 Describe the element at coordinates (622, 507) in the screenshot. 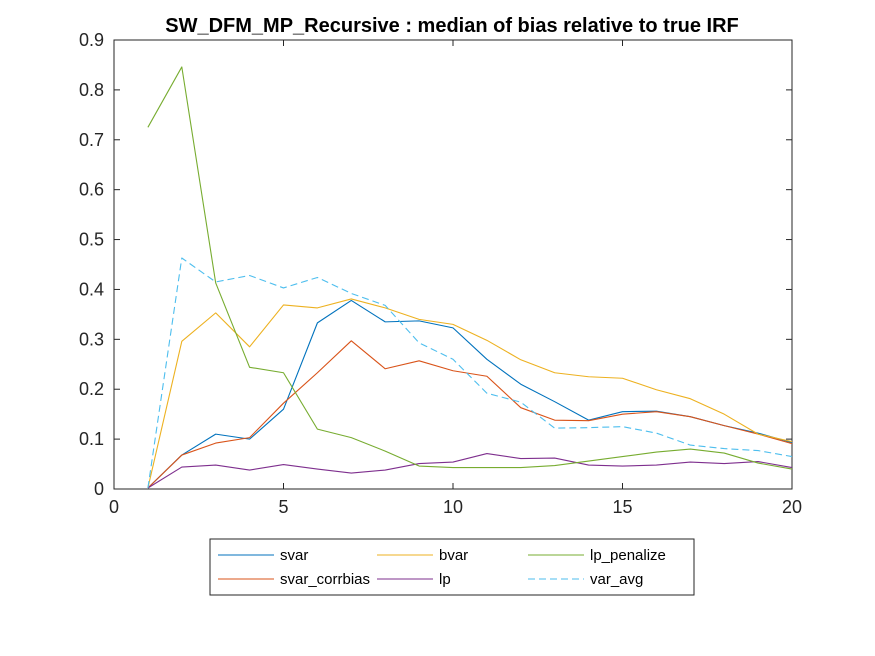

I see `x-tick-label: 15` at that location.